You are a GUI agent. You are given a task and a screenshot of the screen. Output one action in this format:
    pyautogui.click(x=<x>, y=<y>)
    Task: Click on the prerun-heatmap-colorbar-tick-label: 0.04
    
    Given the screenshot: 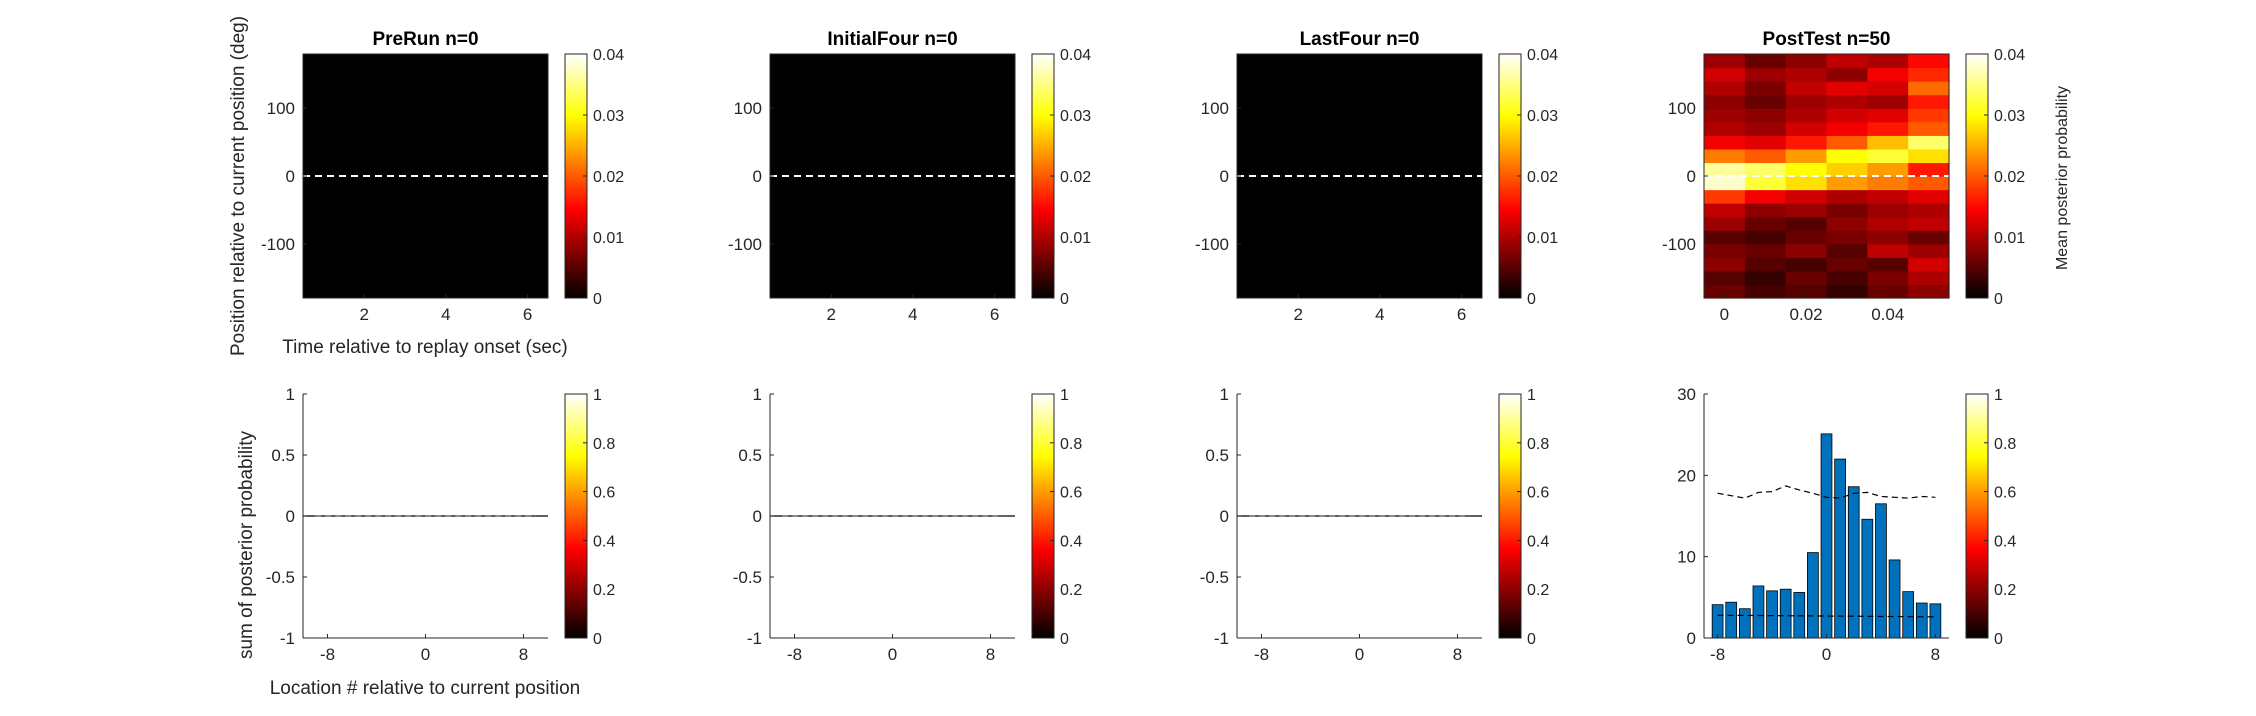 What is the action you would take?
    pyautogui.click(x=608, y=55)
    